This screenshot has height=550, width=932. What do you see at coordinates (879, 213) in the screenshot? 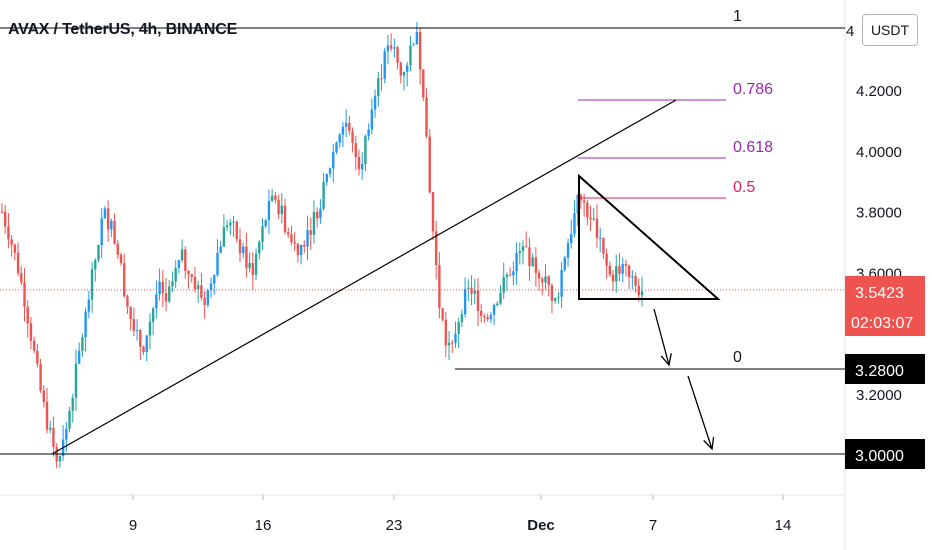
I see `y-tick-label: 3.8000` at bounding box center [879, 213].